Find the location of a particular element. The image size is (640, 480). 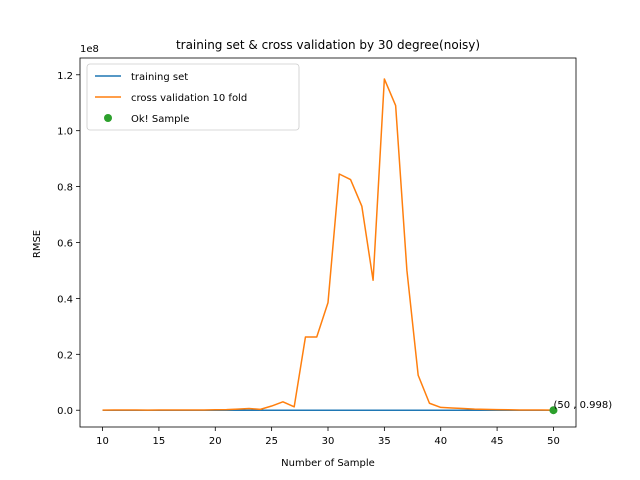

x-axis-ticks: 10 15 20 25 30 35 40 45 50 is located at coordinates (328, 437).